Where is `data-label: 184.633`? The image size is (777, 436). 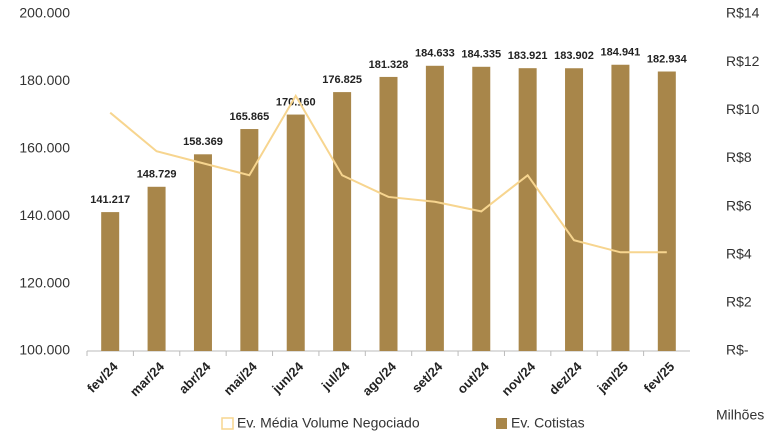
data-label: 184.633 is located at coordinates (435, 54).